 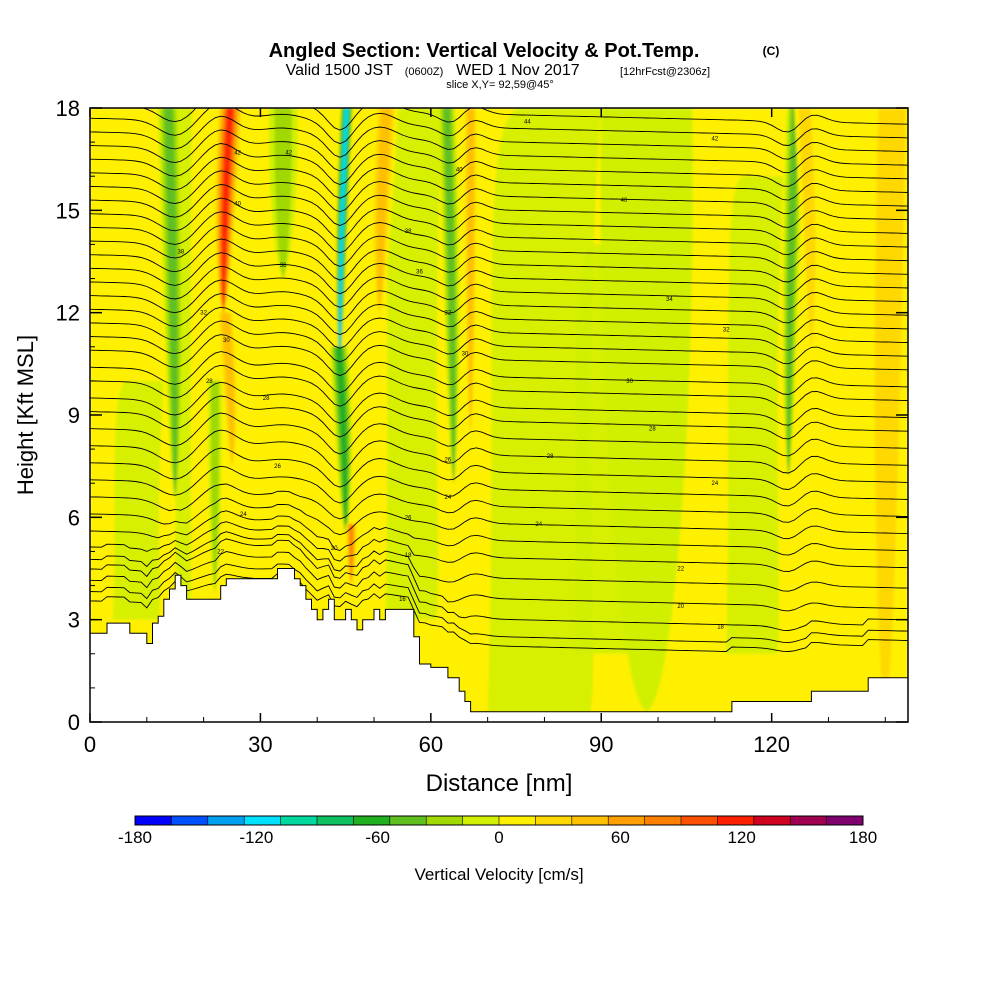 What do you see at coordinates (771, 51) in the screenshot?
I see `chart-title-units: (C)` at bounding box center [771, 51].